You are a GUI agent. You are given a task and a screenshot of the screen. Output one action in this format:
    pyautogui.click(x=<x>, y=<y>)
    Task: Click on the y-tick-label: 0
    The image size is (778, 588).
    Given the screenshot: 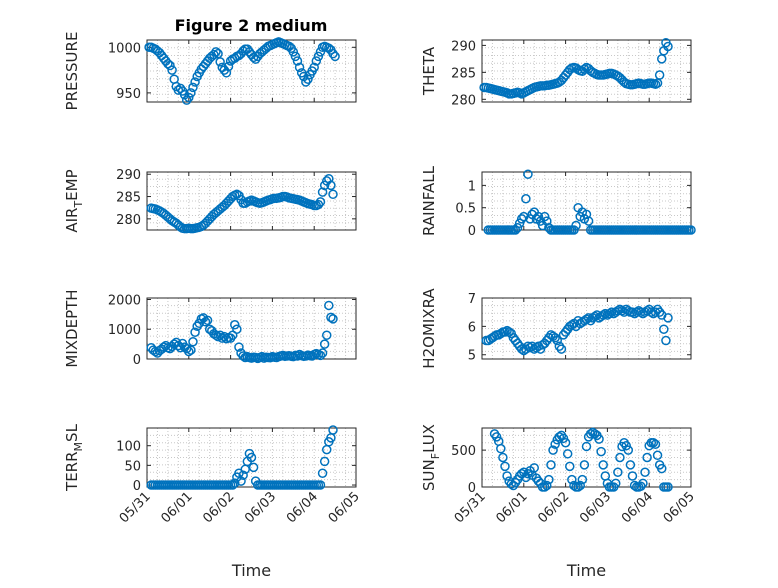 What is the action you would take?
    pyautogui.click(x=472, y=488)
    